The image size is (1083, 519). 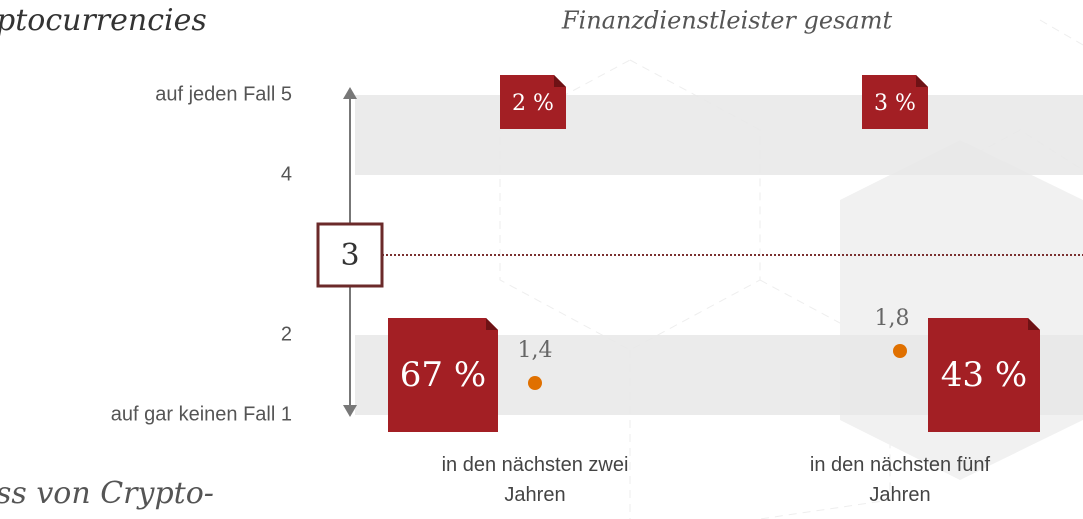 I want to click on share-label: 2 %, so click(x=533, y=103).